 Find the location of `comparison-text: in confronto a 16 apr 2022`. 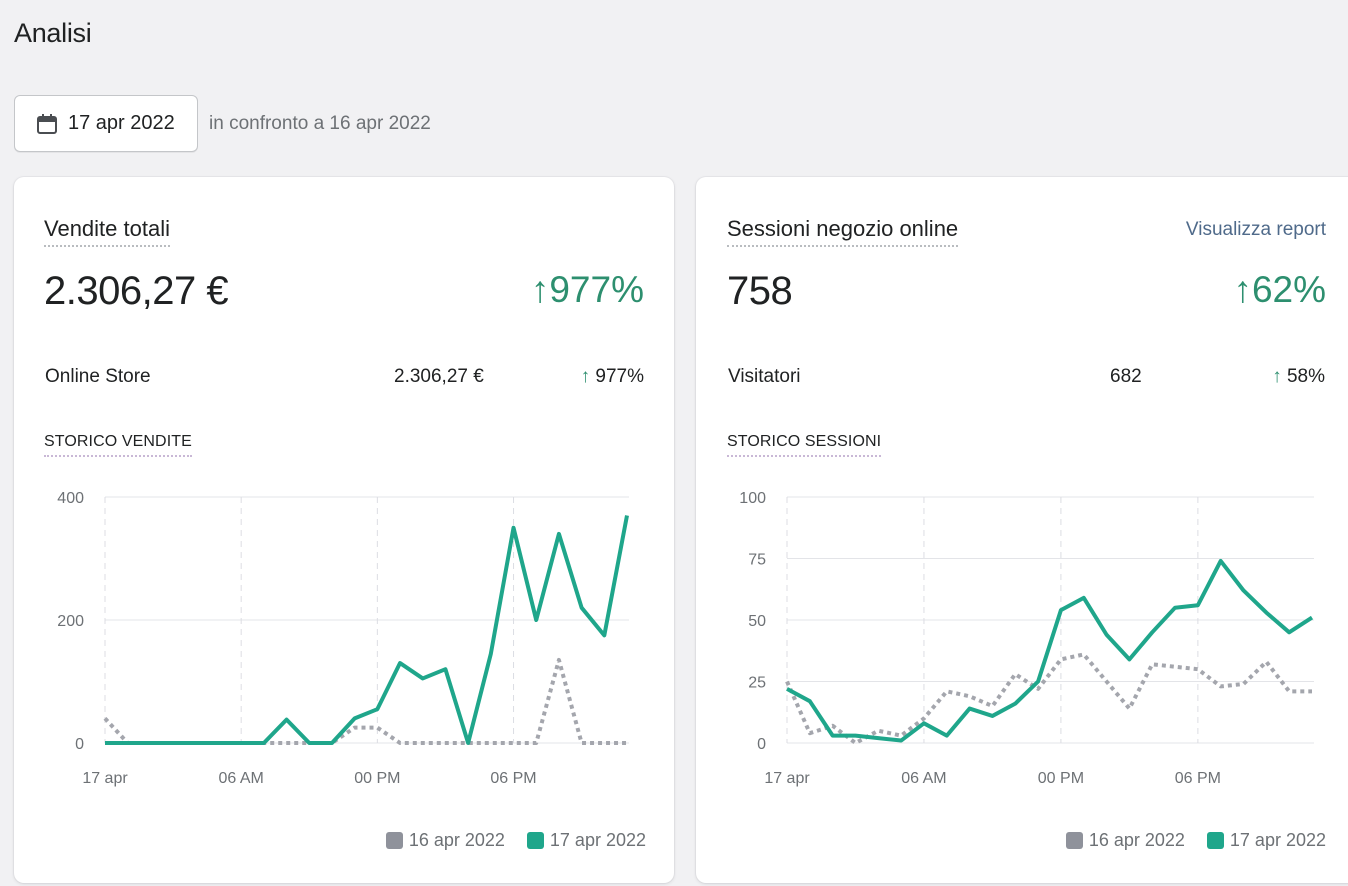

comparison-text: in confronto a 16 apr 2022 is located at coordinates (320, 123).